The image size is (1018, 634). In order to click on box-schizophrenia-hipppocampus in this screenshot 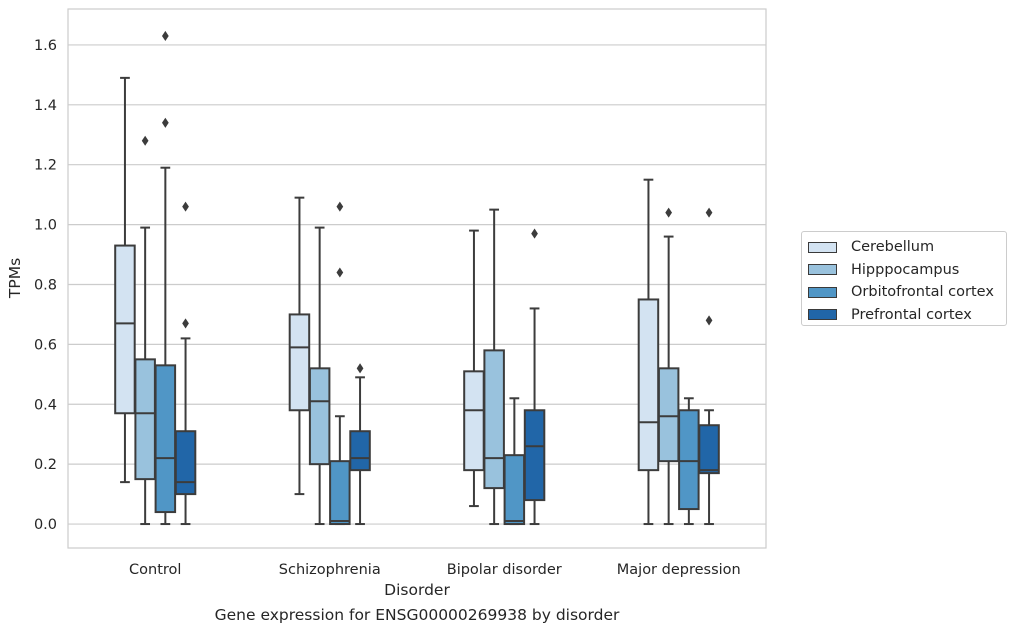, I will do `click(319, 376)`.